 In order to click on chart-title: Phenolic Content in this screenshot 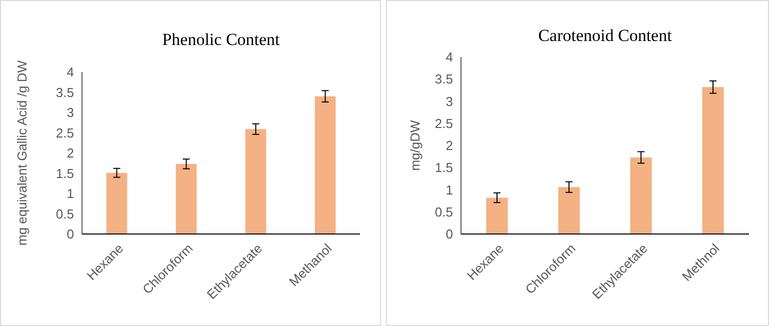, I will do `click(221, 39)`.